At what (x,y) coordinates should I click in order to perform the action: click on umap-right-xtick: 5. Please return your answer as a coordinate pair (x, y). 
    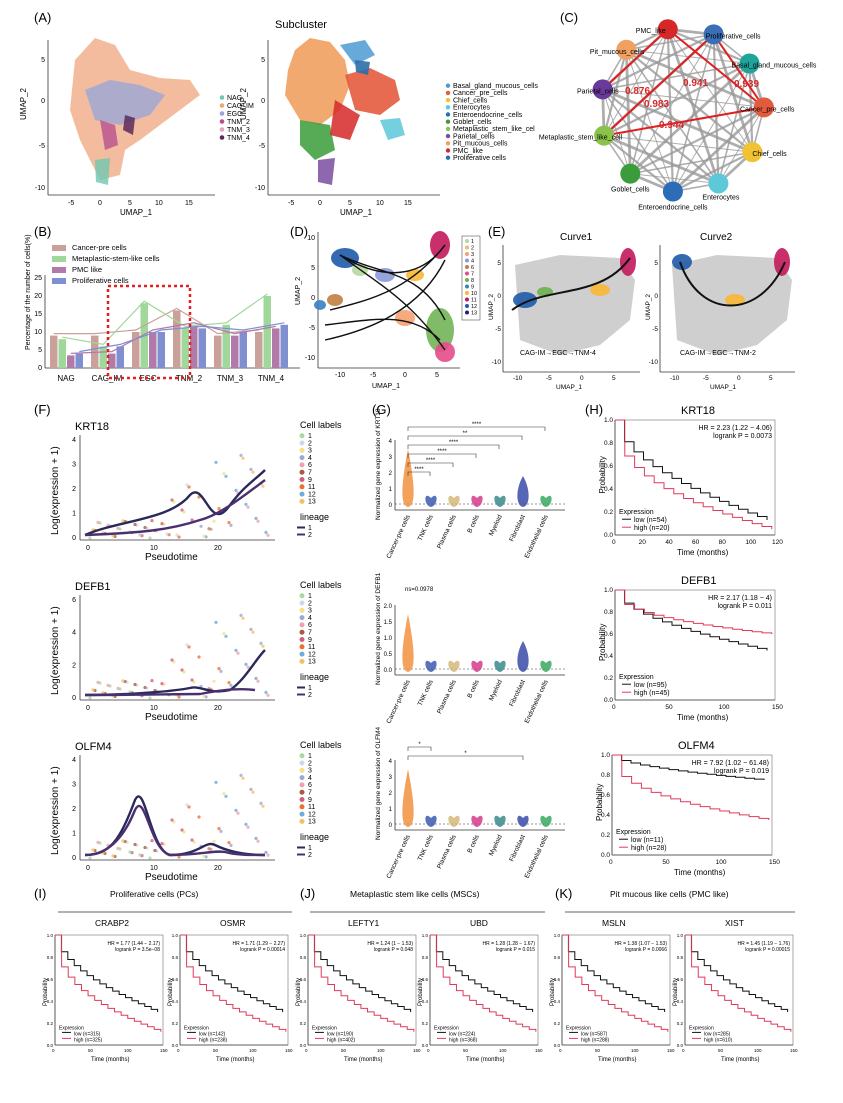
    Looking at the image, I should click on (350, 203).